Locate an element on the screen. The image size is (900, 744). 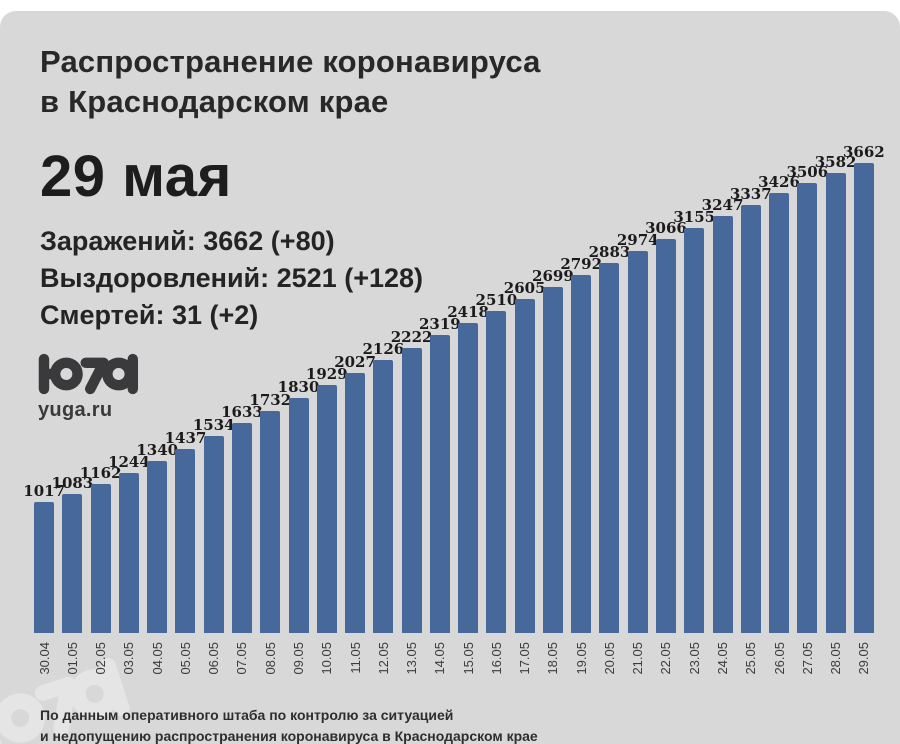
bar-value-label: 3155 is located at coordinates (694, 217).